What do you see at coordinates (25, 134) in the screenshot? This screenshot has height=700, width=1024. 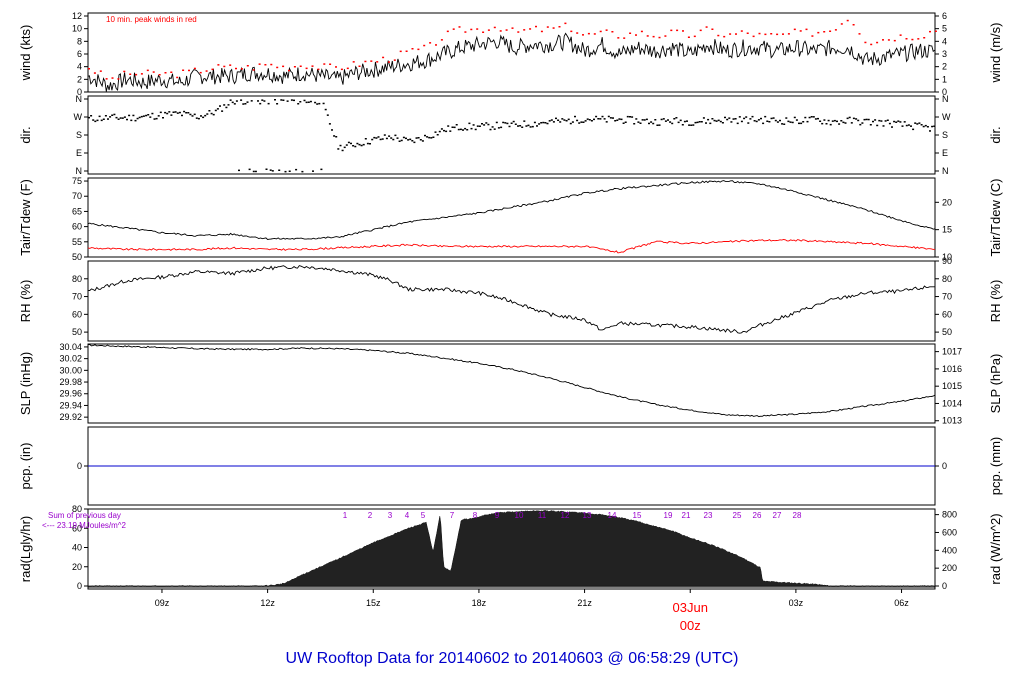 I see `y-axis-label-left: dir.` at bounding box center [25, 134].